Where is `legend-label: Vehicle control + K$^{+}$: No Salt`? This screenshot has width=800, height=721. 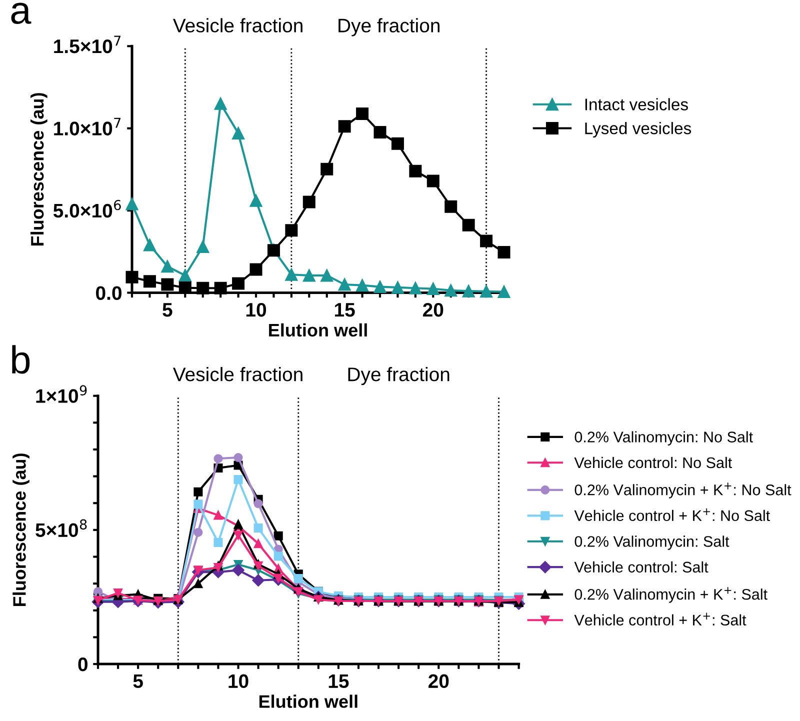
legend-label: Vehicle control + K$^{+}$: No Salt is located at coordinates (672, 515).